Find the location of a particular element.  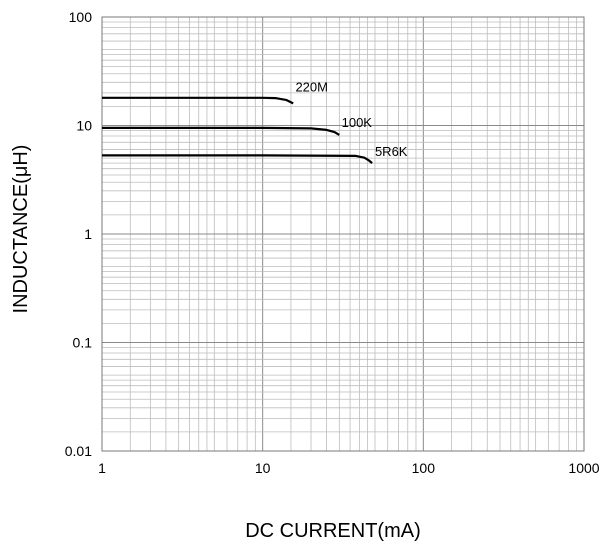

series-label-220m: 220M is located at coordinates (311, 87).